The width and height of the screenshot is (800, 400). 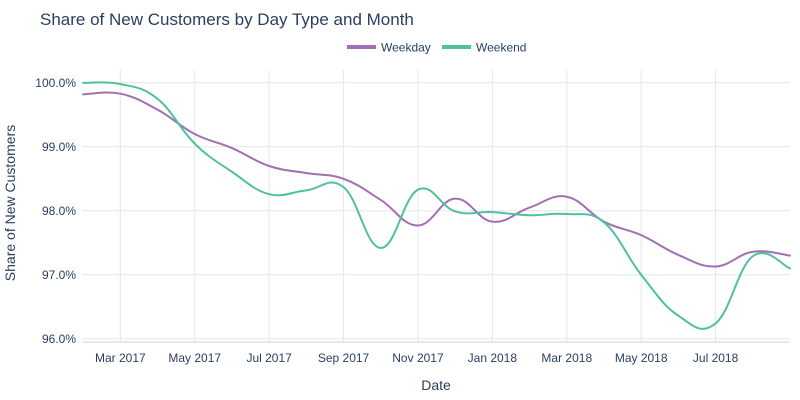 I want to click on y-tick-label: 97.0%, so click(x=59, y=275).